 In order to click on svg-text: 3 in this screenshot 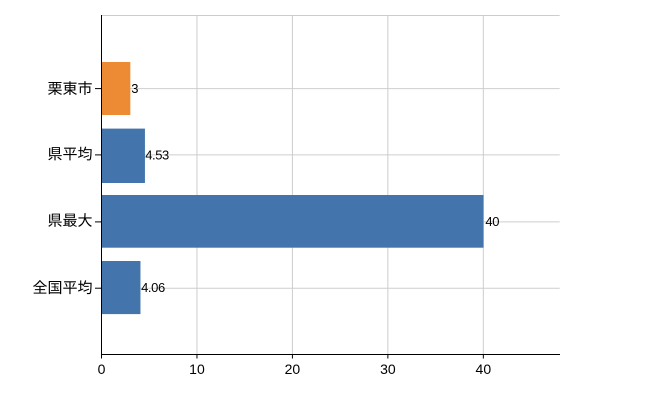, I will do `click(134, 88)`.